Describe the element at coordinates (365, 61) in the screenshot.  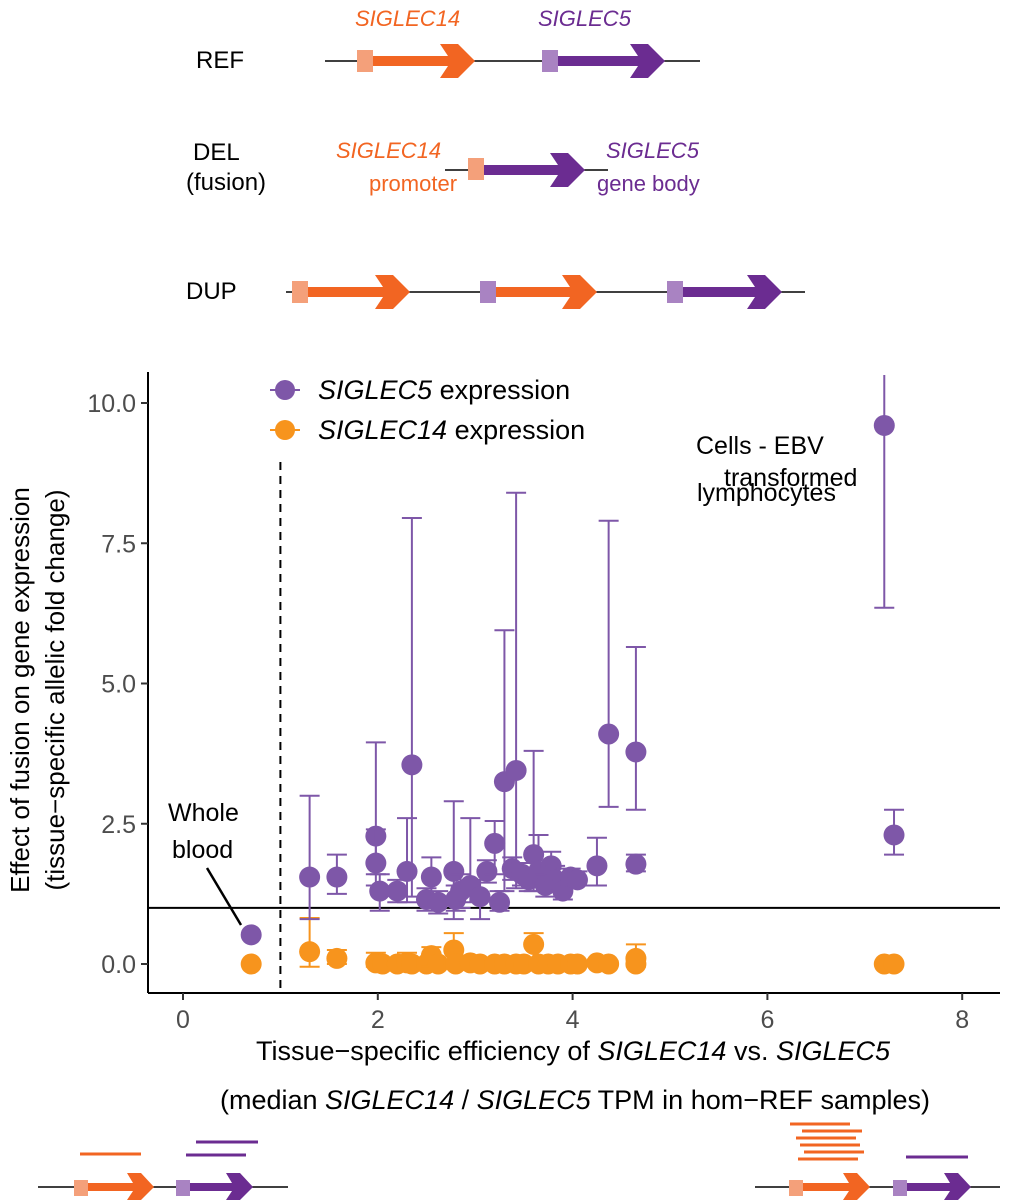
I see `ref-siglec14-promoter` at that location.